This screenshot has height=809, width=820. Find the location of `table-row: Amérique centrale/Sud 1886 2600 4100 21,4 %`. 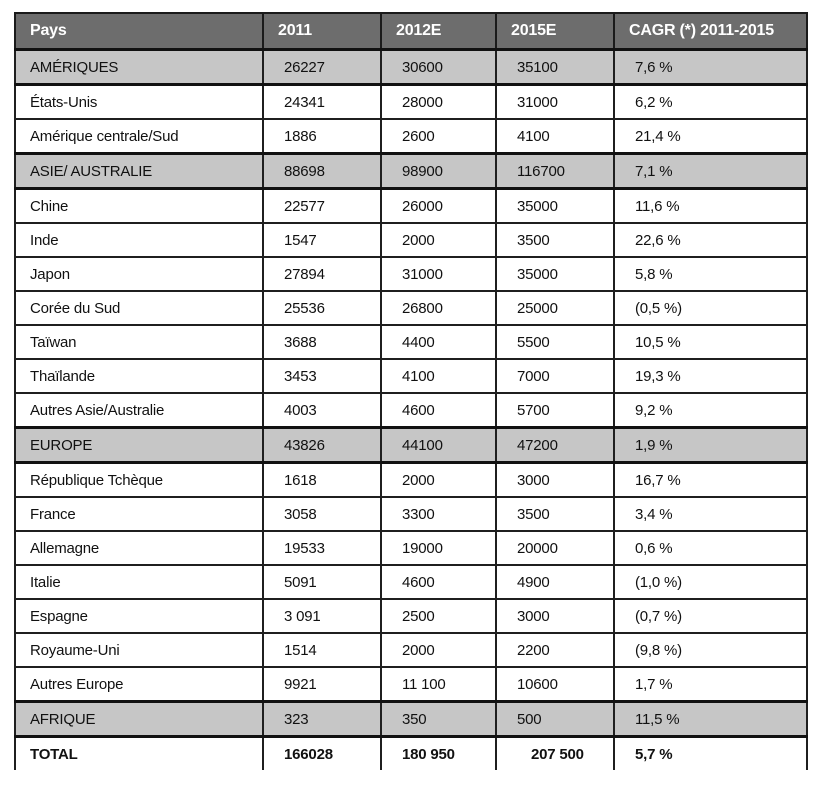

table-row: Amérique centrale/Sud 1886 2600 4100 21,4 % is located at coordinates (411, 136).